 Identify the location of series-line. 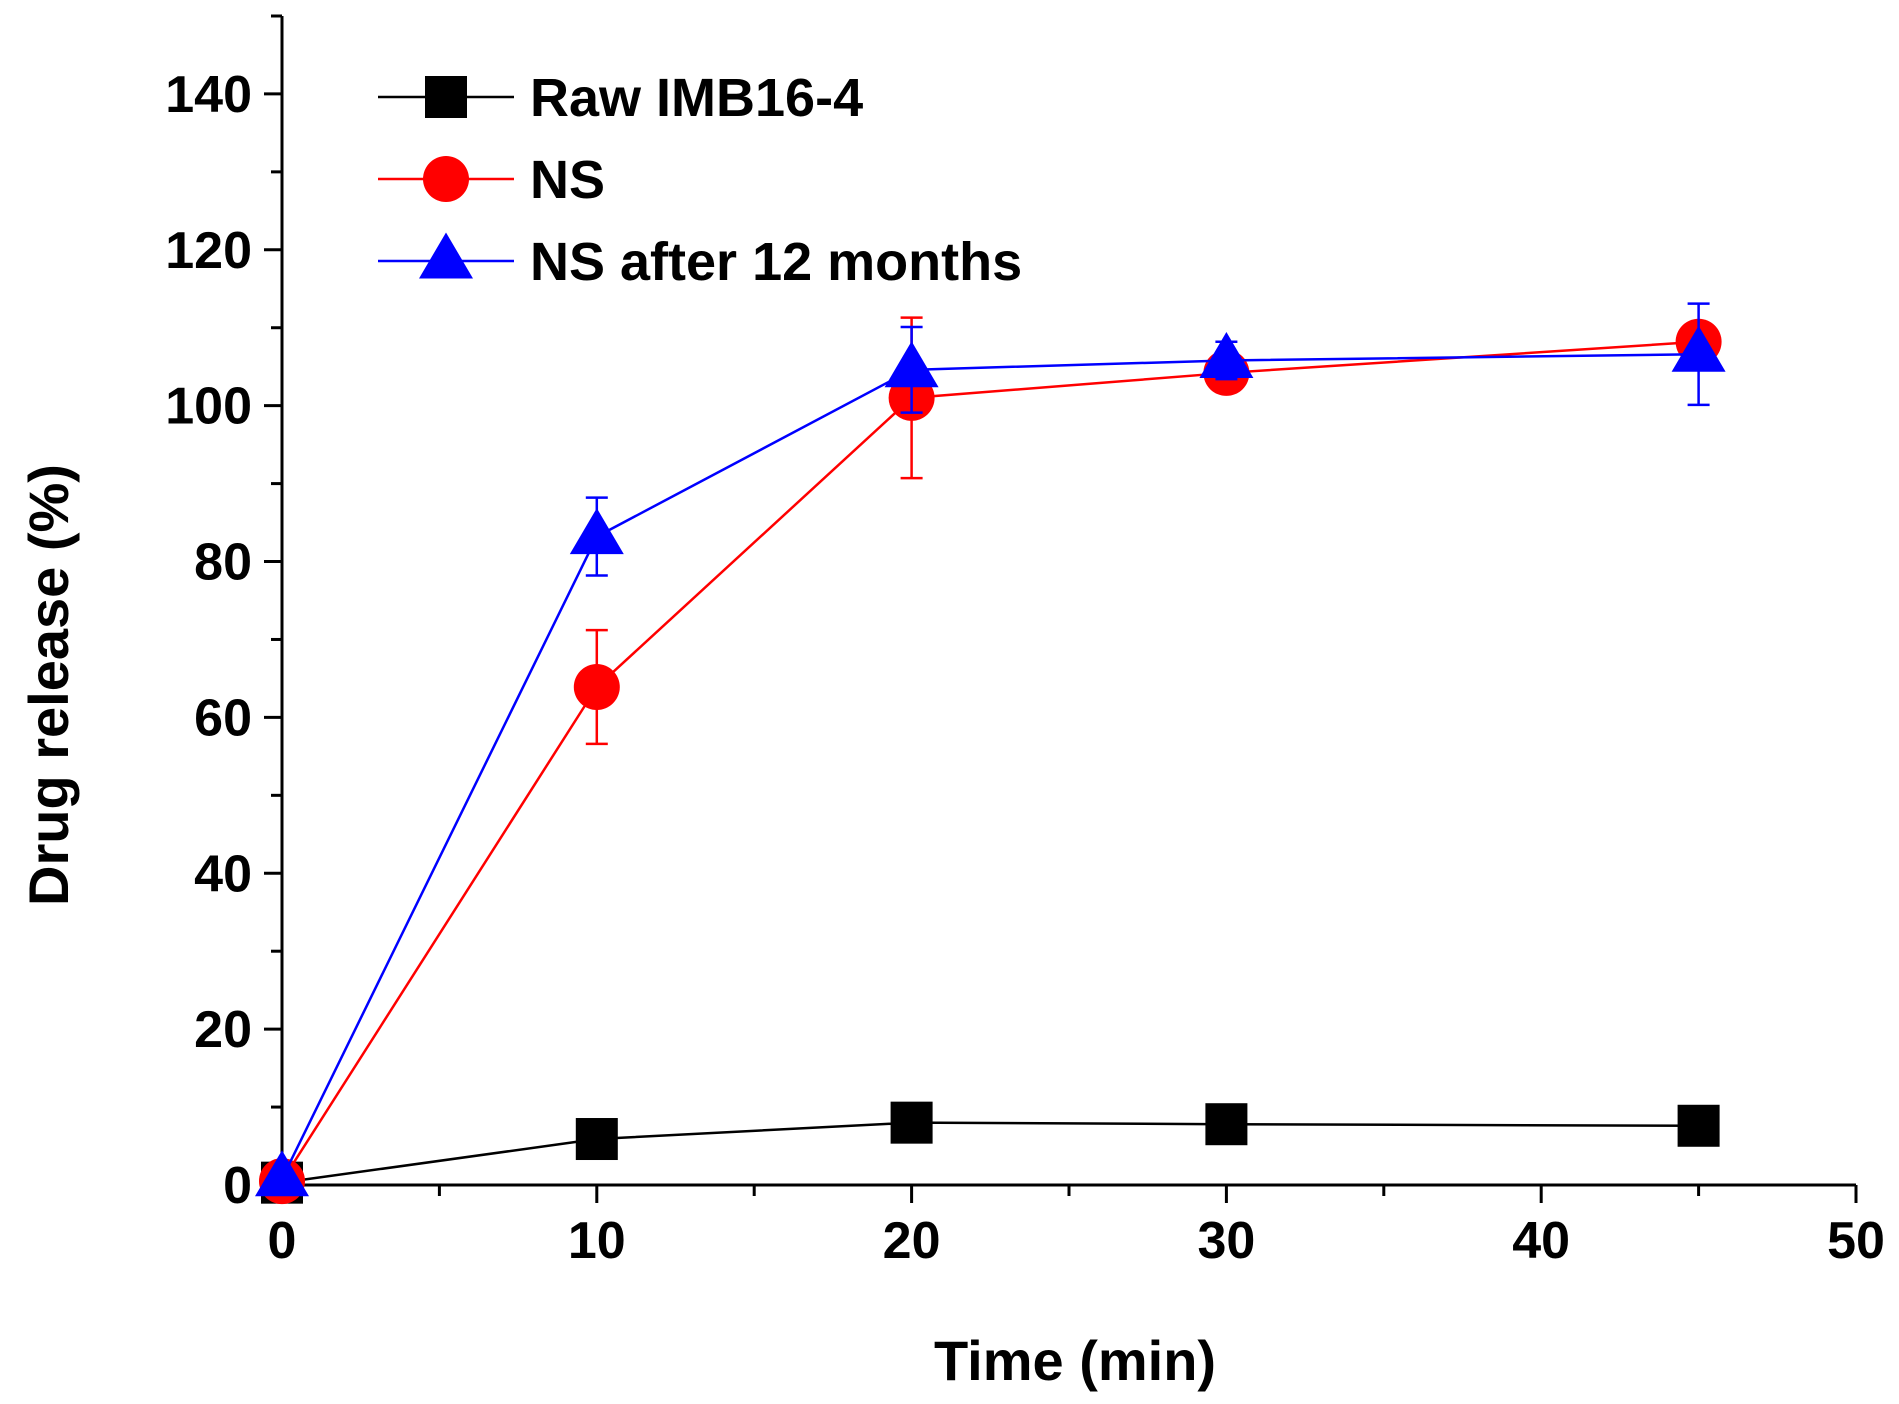
(990, 1152).